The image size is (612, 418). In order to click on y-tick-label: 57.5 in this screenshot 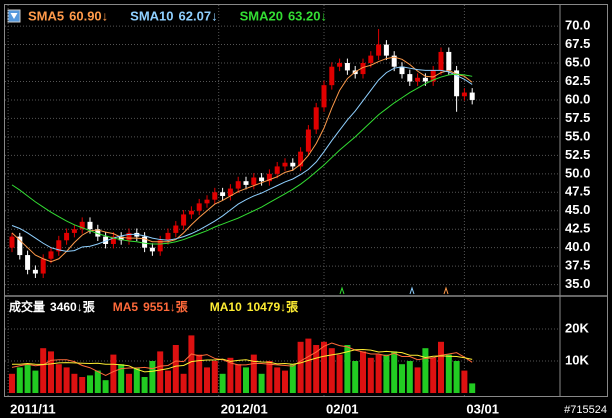, I will do `click(577, 117)`.